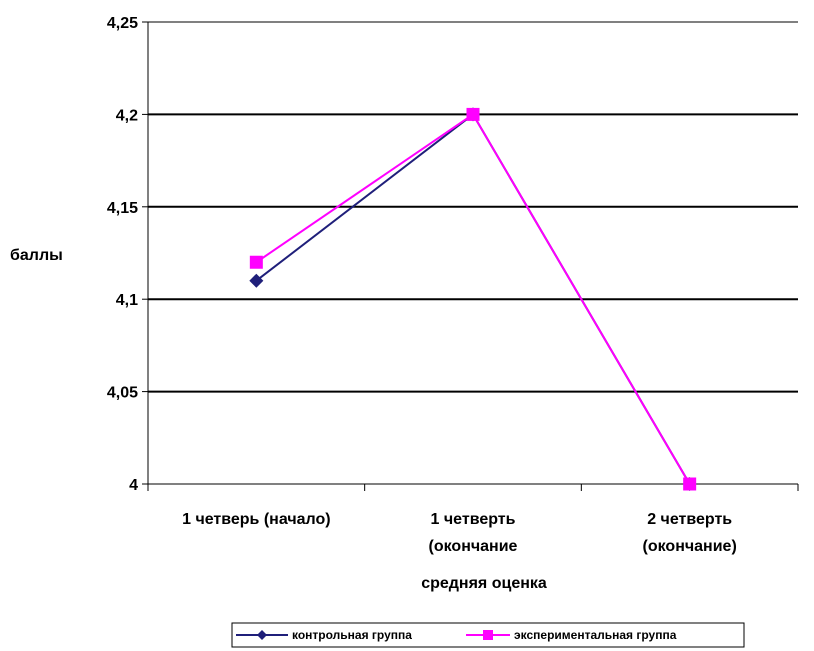  Describe the element at coordinates (127, 300) in the screenshot. I see `y-tick-label: 4,1` at that location.